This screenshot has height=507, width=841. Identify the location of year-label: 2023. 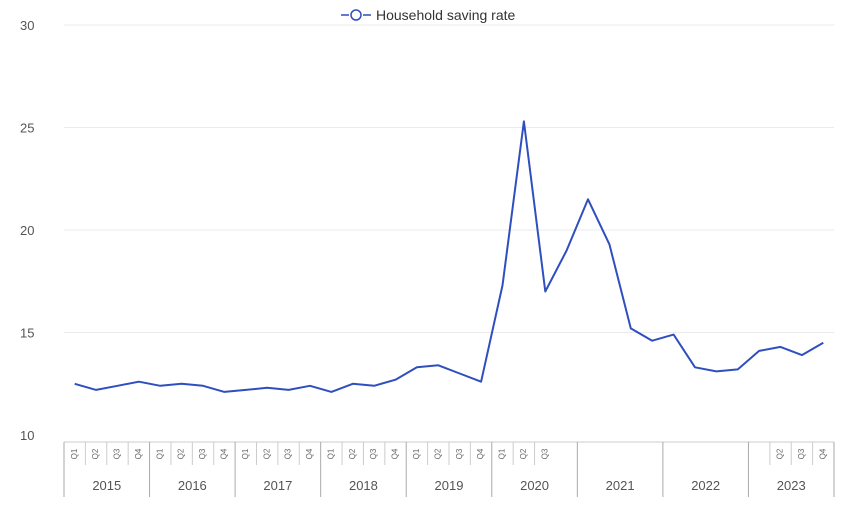
(791, 485).